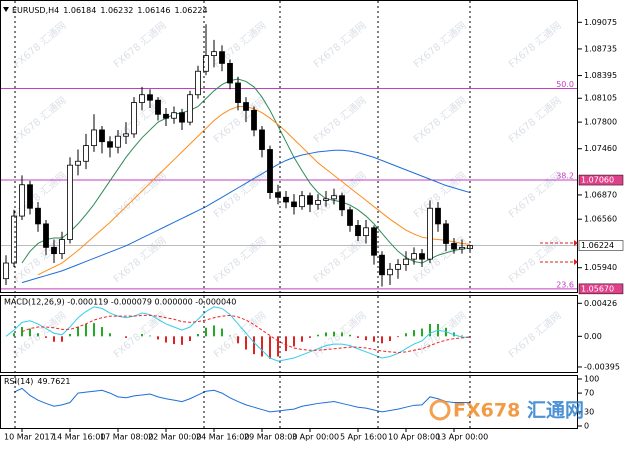  Describe the element at coordinates (600, 48) in the screenshot. I see `y-tick-label: 1.08735` at that location.